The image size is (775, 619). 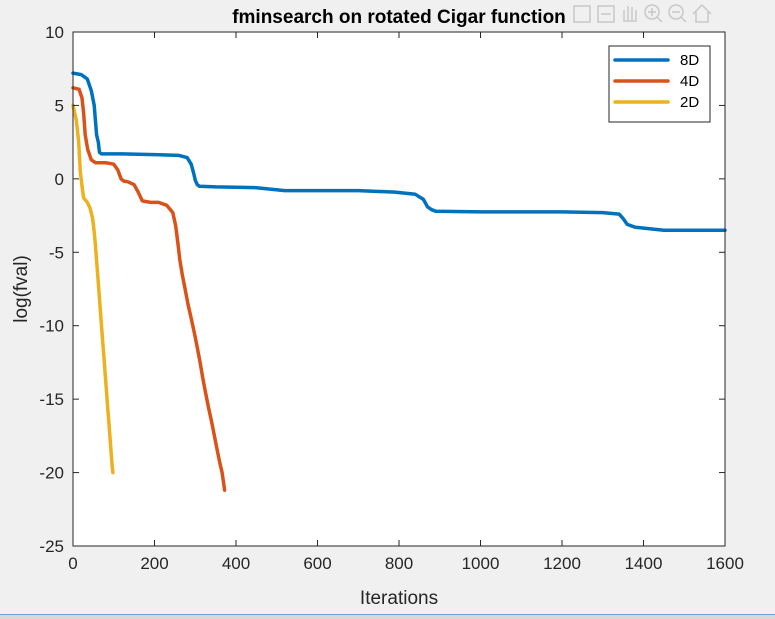 I want to click on y-tick-label: 10, so click(x=54, y=32).